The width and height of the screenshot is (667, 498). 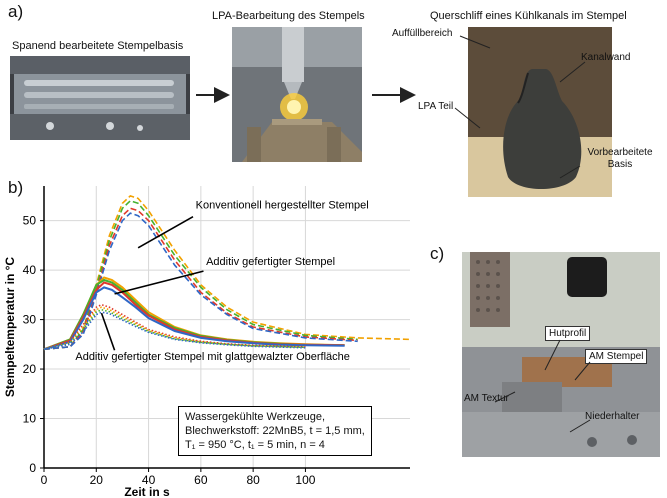 I want to click on info-line: T₁ = 950 °C, t₁ = 5 min, n = 4, so click(x=255, y=445).